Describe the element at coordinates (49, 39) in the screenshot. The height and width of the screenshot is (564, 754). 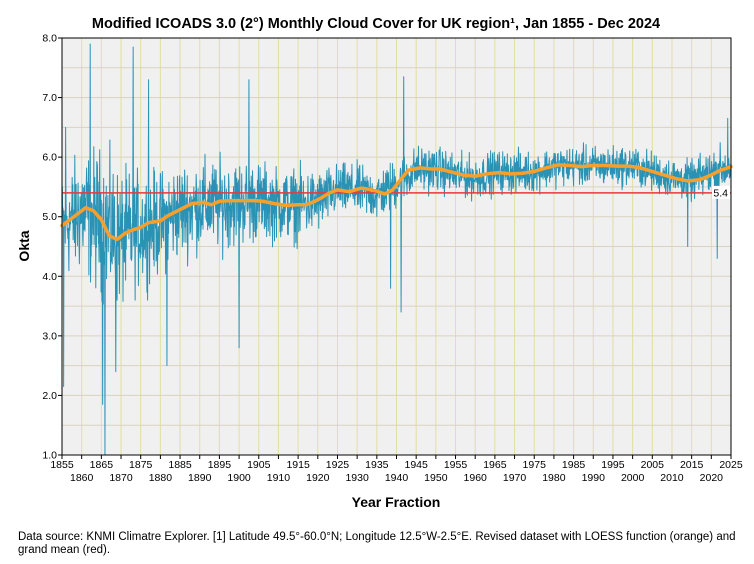
I see `y-tick-label: 8.0` at that location.